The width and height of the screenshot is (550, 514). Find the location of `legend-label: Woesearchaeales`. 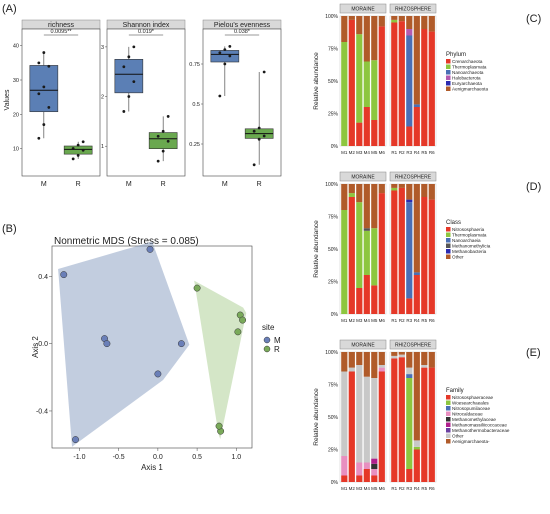

legend-label: Woesearchaeales is located at coordinates (470, 403).